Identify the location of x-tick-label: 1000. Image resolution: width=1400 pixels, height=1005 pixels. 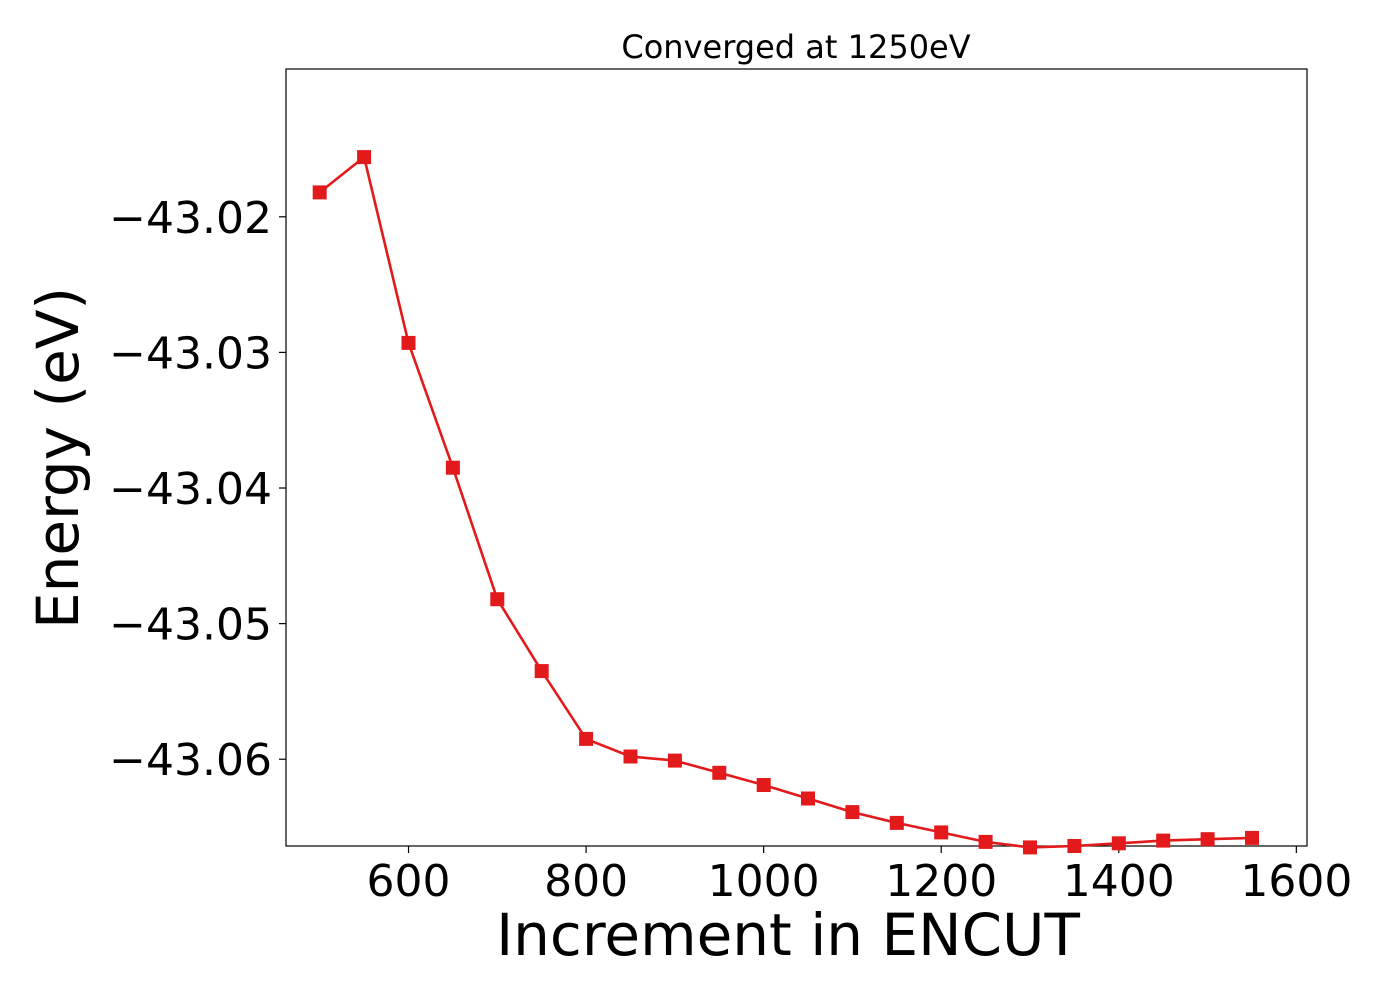
(764, 881).